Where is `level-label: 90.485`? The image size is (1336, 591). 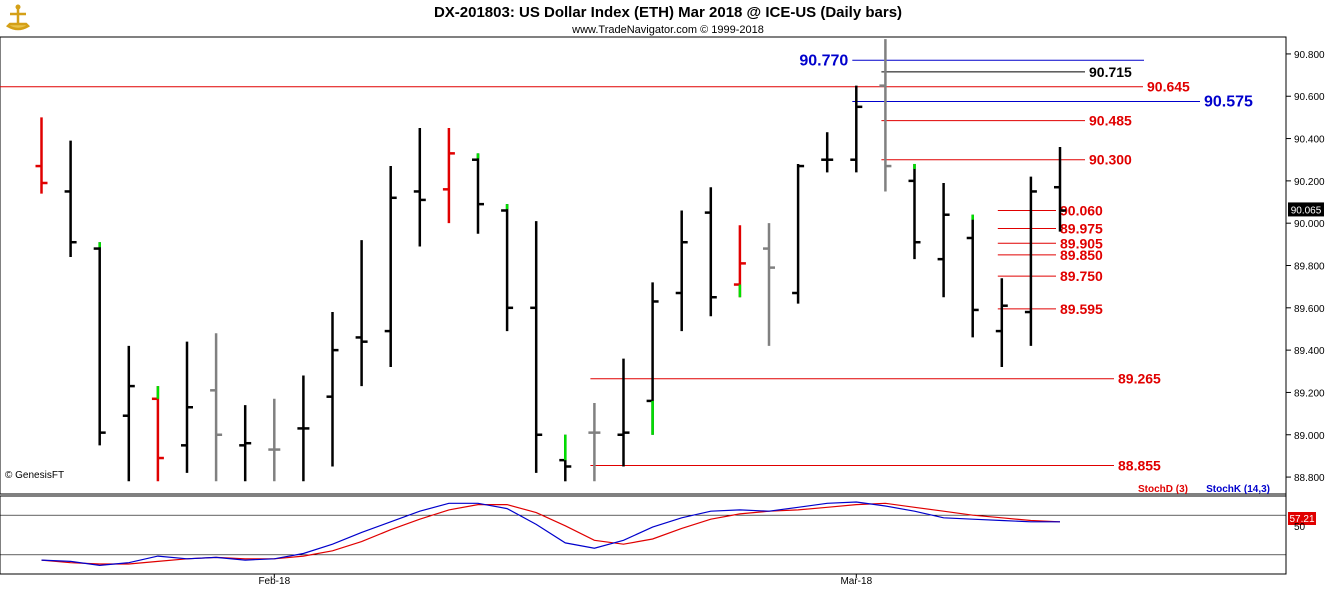
level-label: 90.485 is located at coordinates (1110, 121).